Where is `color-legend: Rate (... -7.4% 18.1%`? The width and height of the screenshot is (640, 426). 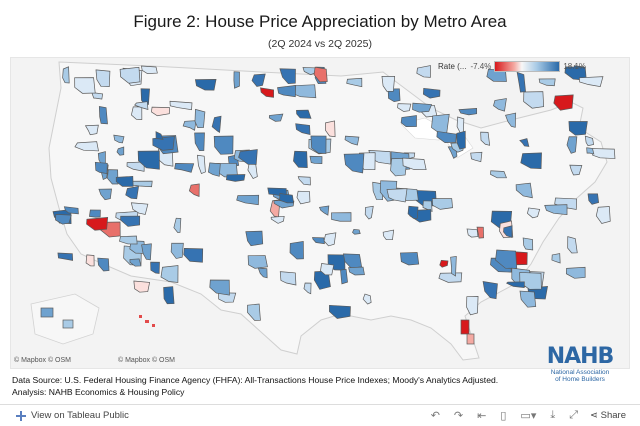 color-legend: Rate (... -7.4% 18.1% is located at coordinates (512, 66).